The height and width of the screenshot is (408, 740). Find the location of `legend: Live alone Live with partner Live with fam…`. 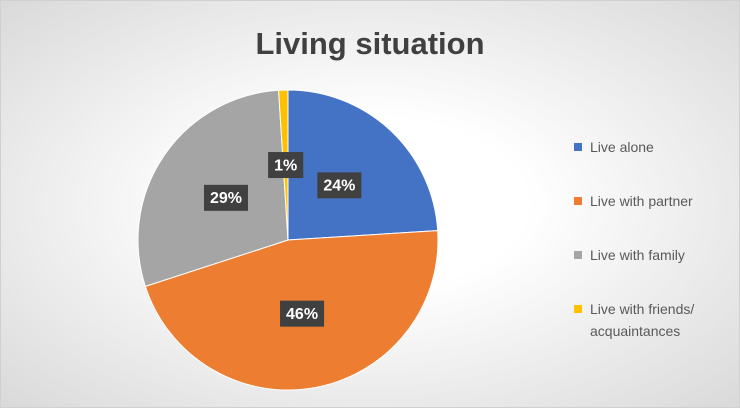

legend: Live alone Live with partner Live with fam… is located at coordinates (649, 255).